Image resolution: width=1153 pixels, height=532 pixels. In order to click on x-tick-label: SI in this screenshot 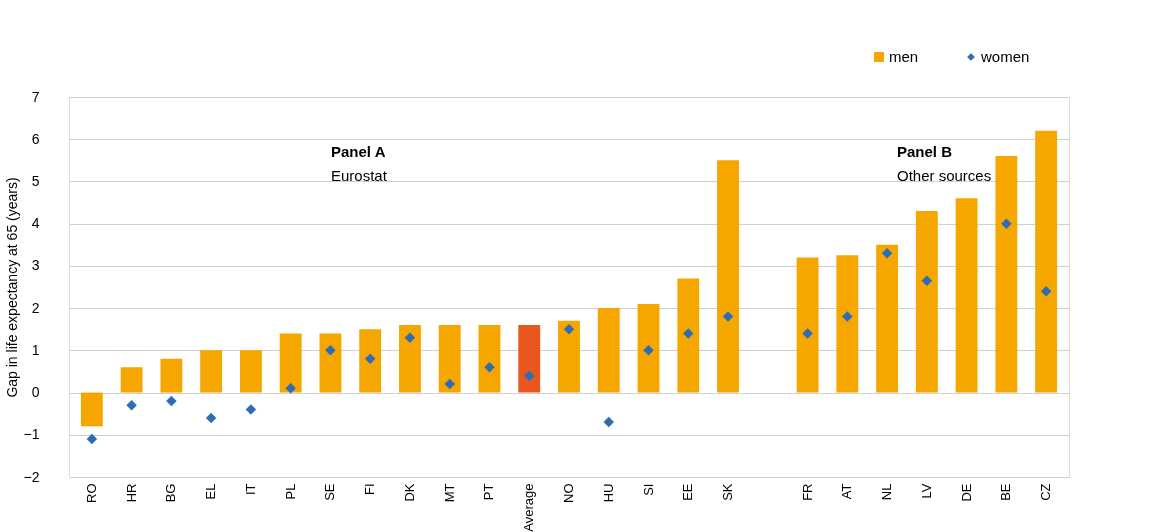, I will do `click(648, 489)`.